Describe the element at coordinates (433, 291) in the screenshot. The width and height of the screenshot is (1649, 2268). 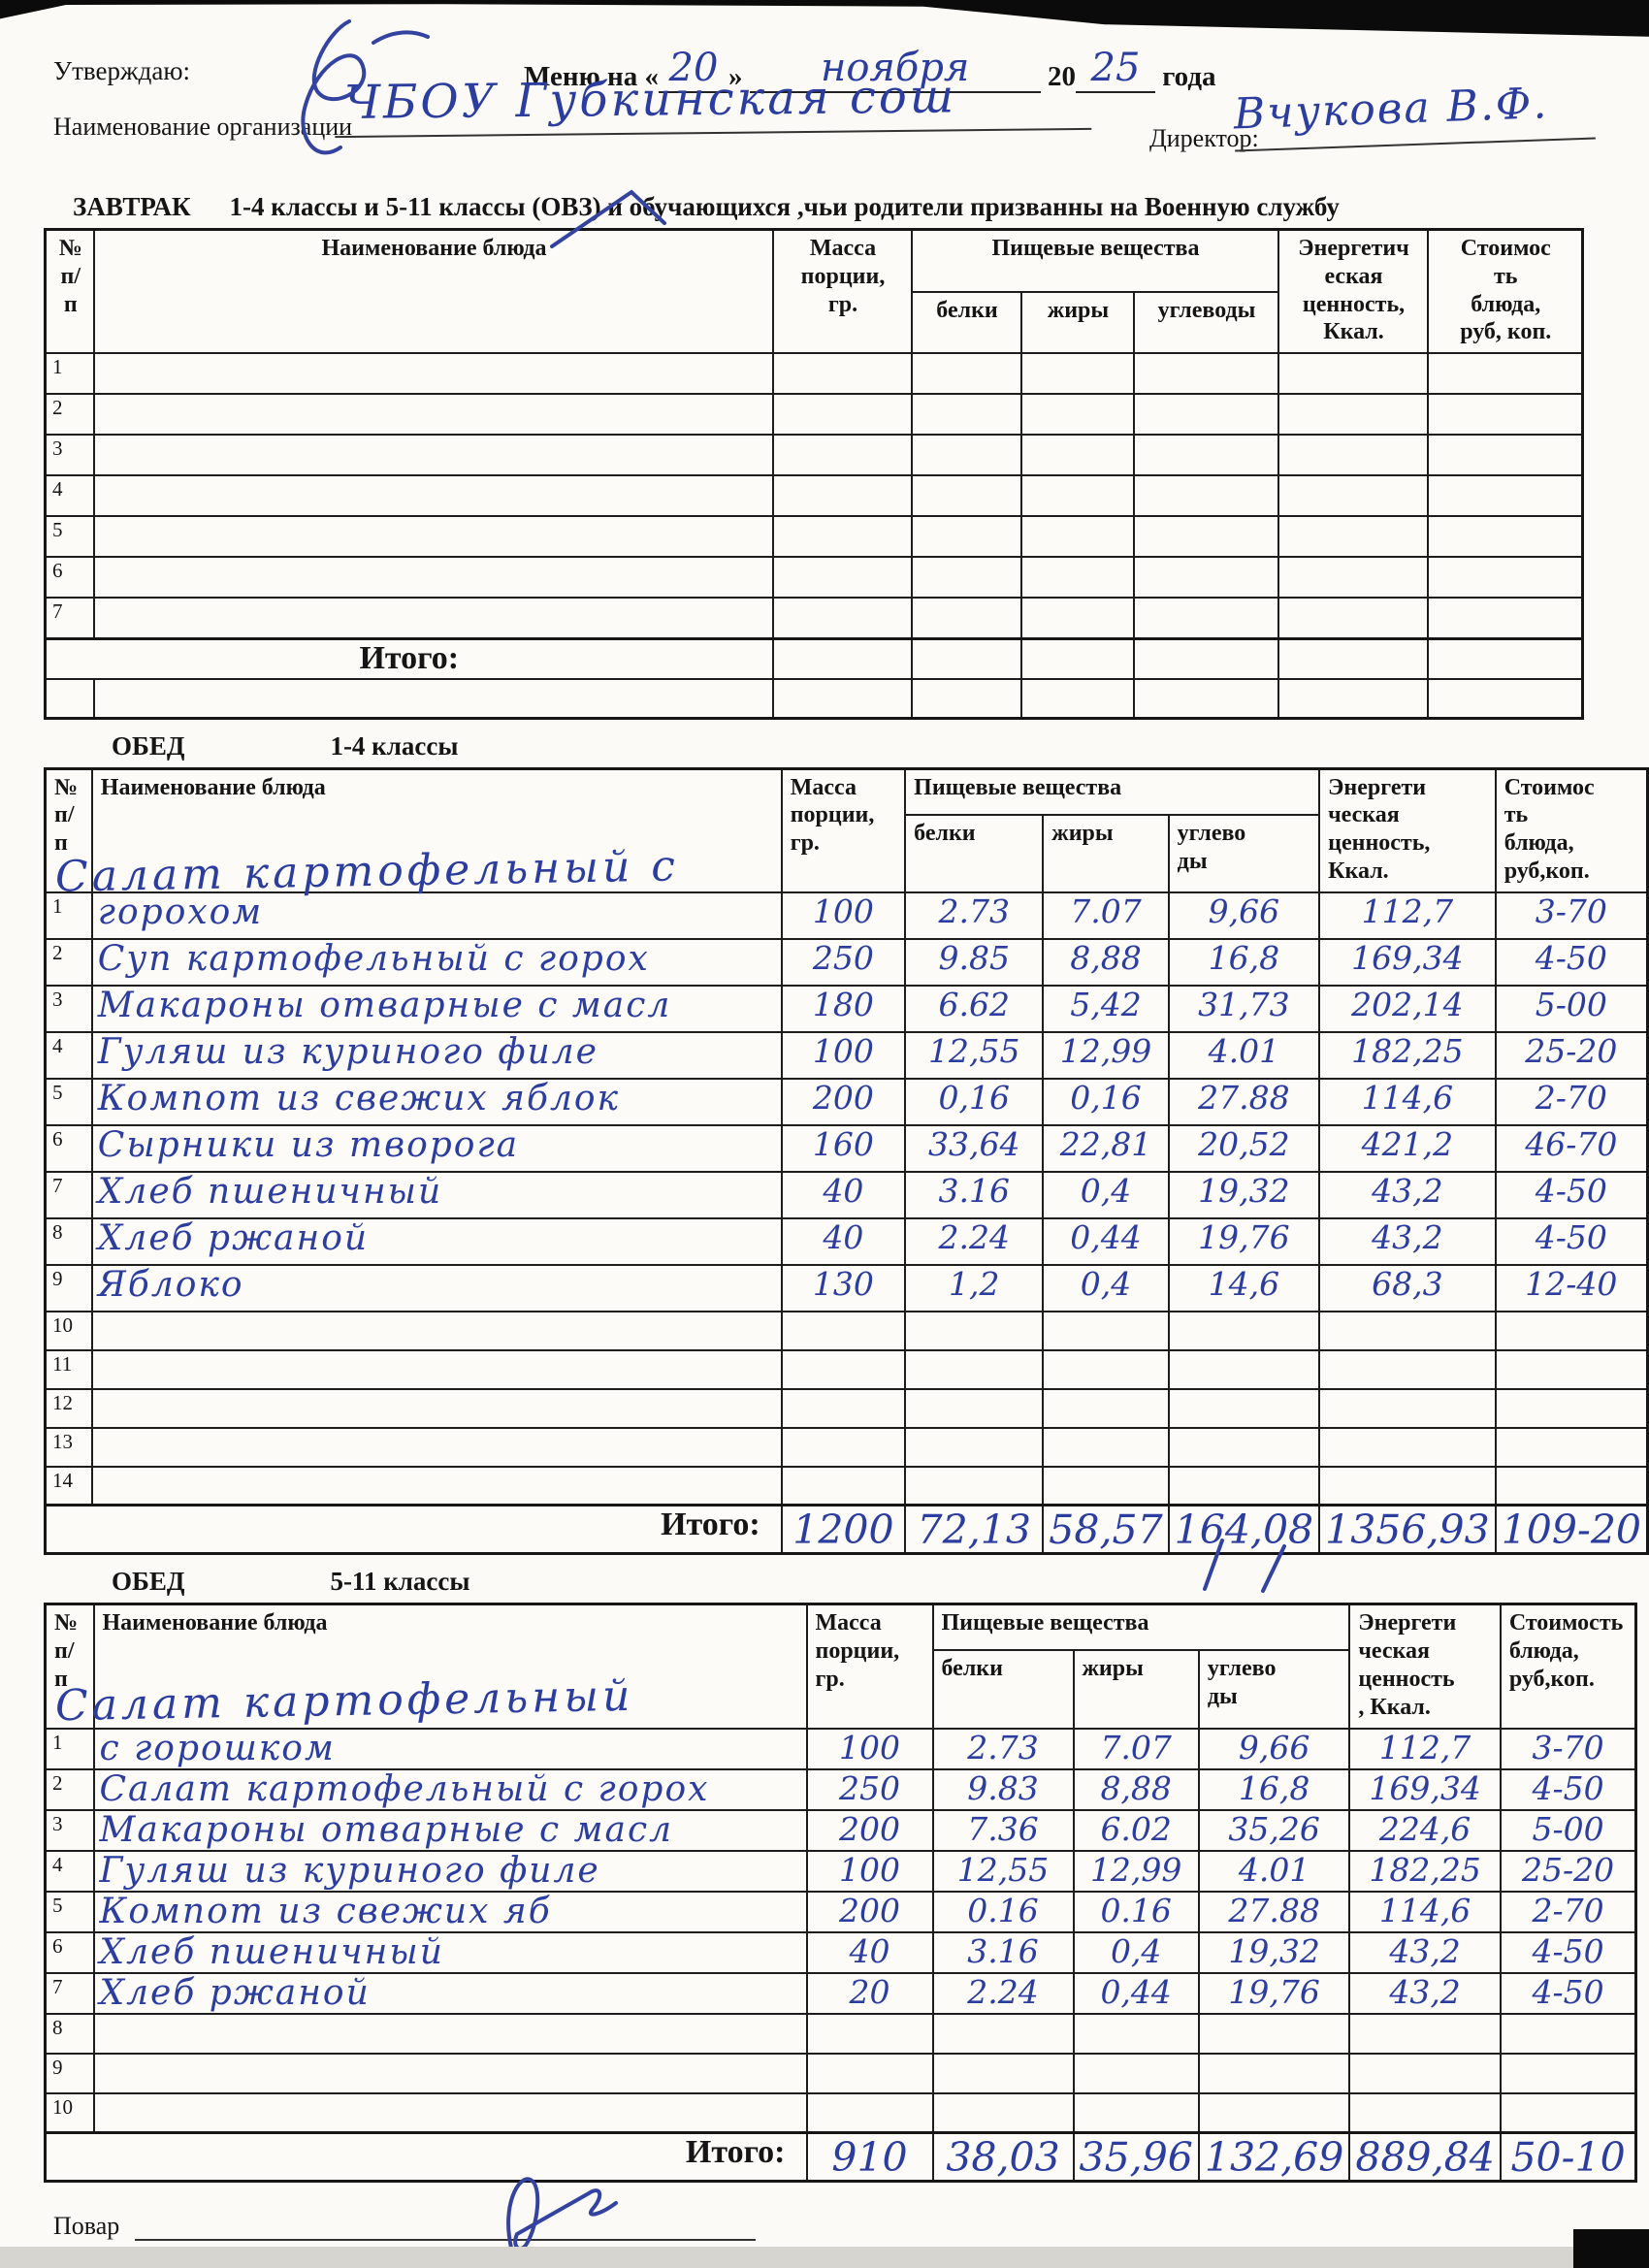
I see `col-header-dish-name: Наименование блюда` at that location.